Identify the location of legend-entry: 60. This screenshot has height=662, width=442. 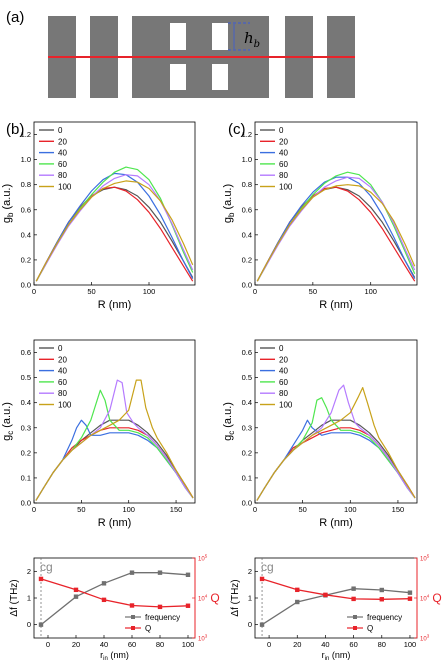
(62, 164).